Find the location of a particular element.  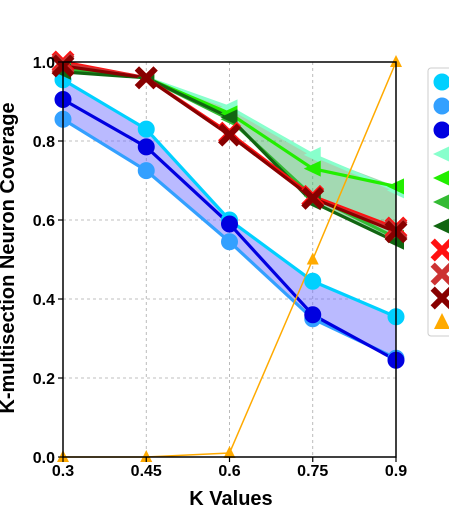

y-tick-label-1: 0.2 is located at coordinates (44, 379).